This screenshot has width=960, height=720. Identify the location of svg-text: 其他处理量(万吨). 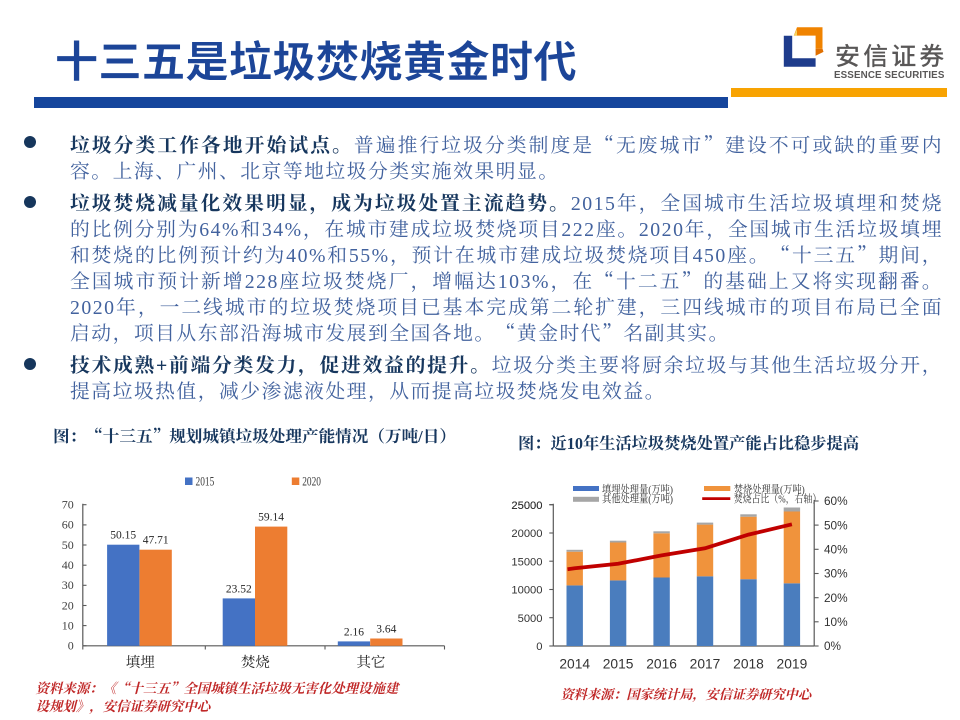
(637, 499).